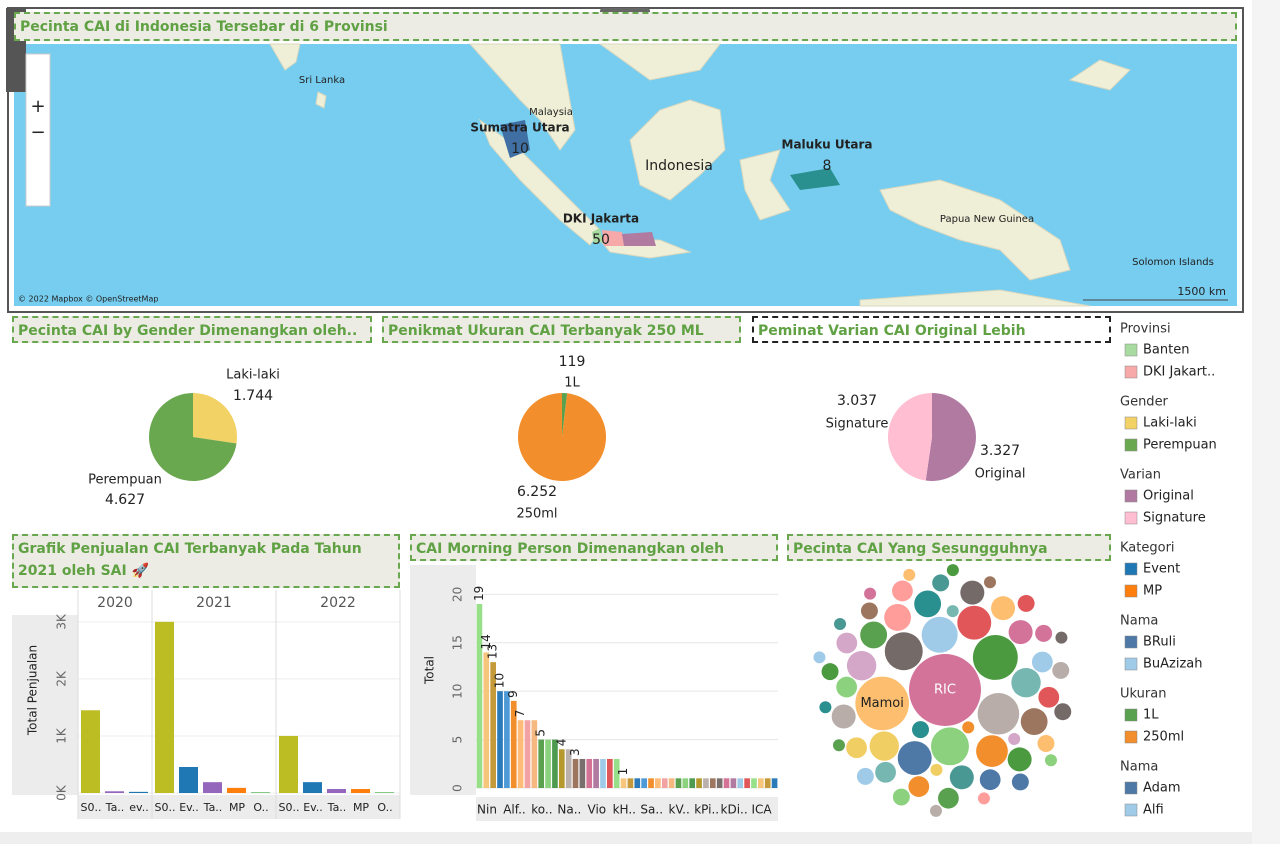 The height and width of the screenshot is (844, 1280). What do you see at coordinates (487, 810) in the screenshot?
I see `x-tick-label: Nin` at bounding box center [487, 810].